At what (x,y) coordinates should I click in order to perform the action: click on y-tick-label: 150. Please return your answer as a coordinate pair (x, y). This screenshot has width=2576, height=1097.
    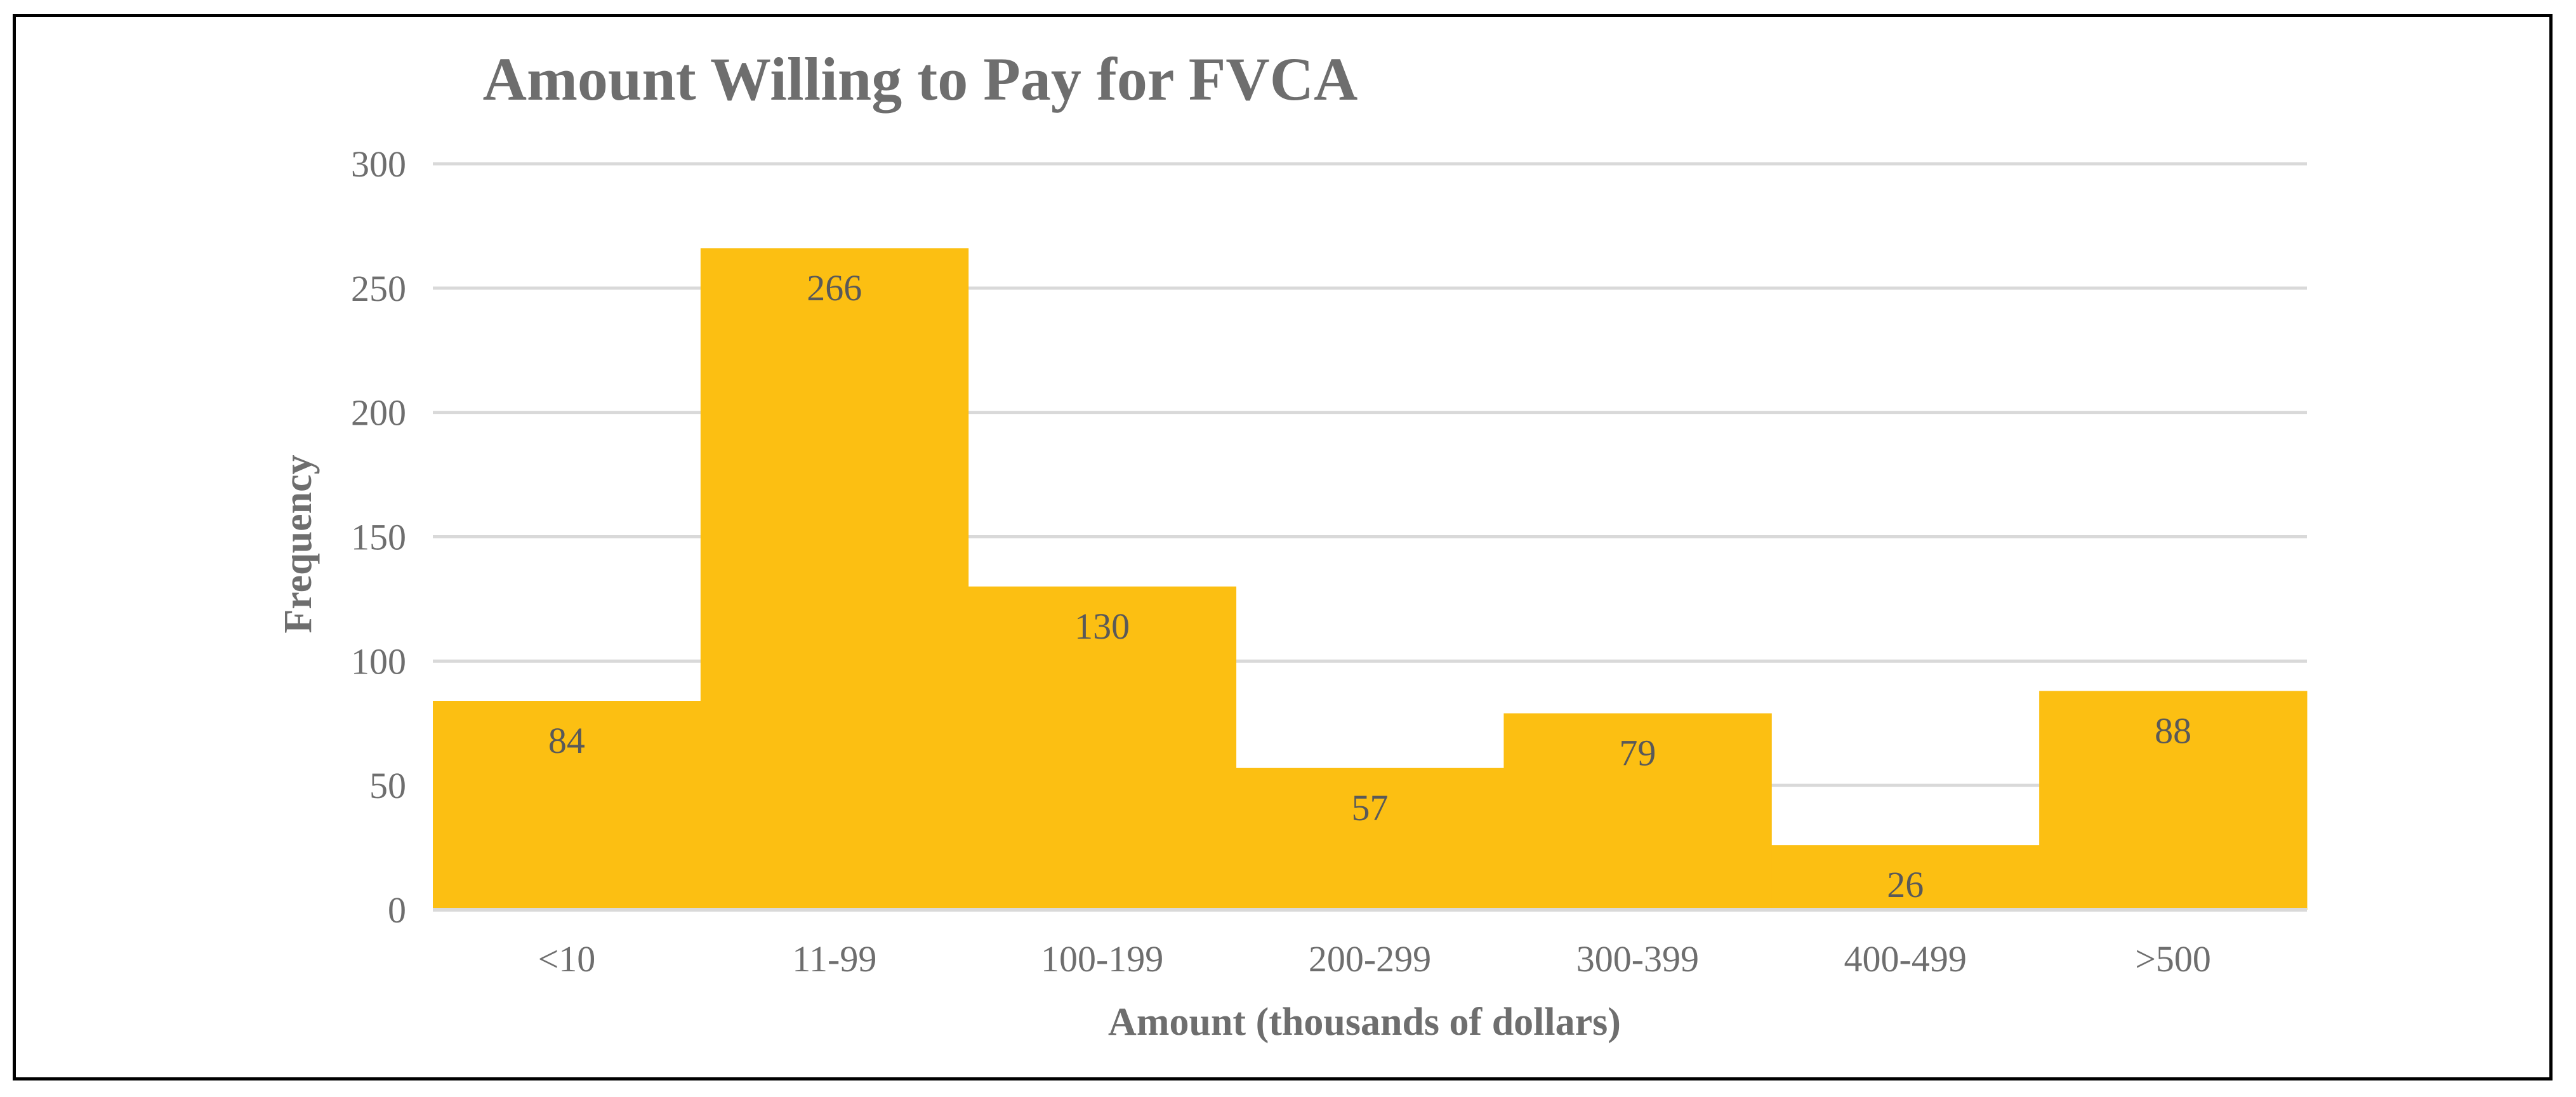
    Looking at the image, I should click on (379, 537).